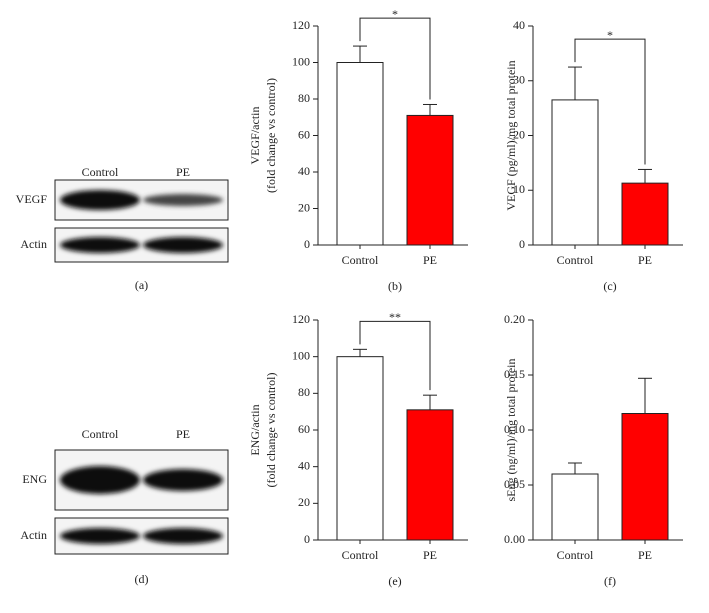  Describe the element at coordinates (142, 579) in the screenshot. I see `panel-caption: (d)` at that location.